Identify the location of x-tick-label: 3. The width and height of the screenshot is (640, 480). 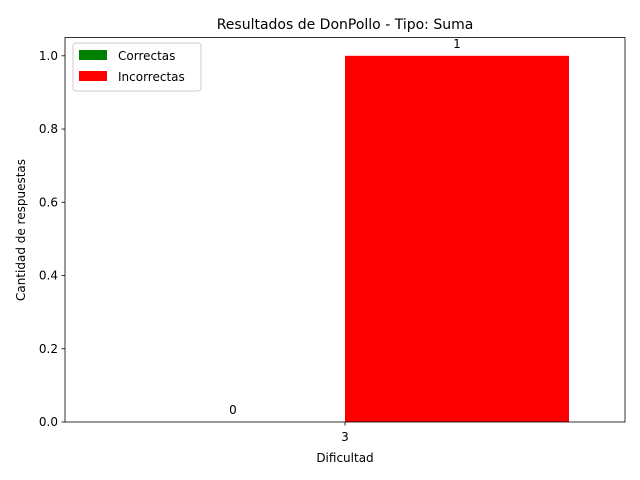
(345, 437).